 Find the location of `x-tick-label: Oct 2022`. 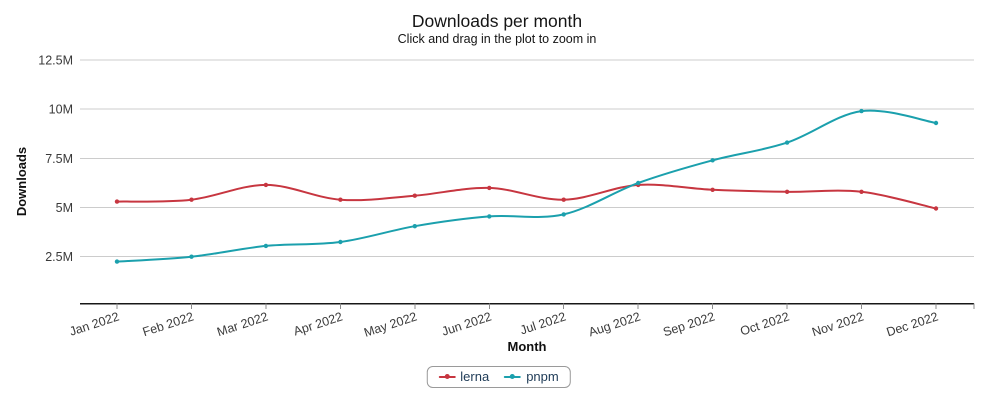

x-tick-label: Oct 2022 is located at coordinates (764, 324).